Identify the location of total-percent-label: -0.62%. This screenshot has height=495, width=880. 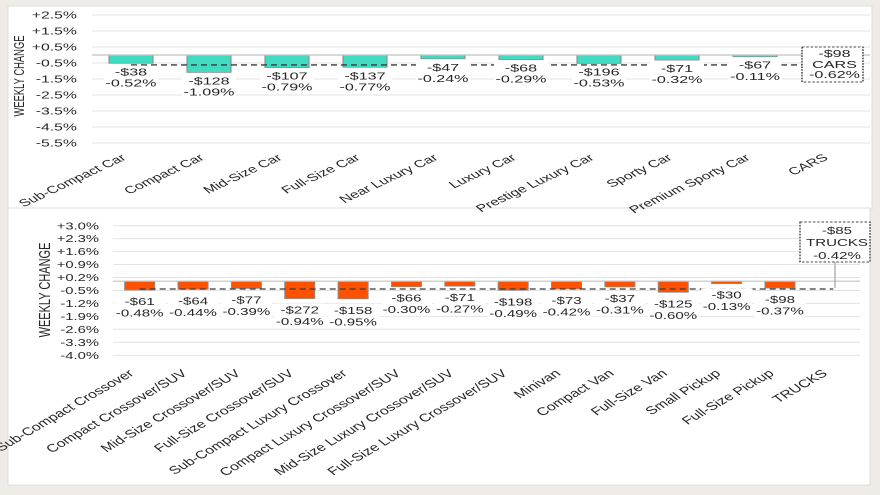
(834, 75).